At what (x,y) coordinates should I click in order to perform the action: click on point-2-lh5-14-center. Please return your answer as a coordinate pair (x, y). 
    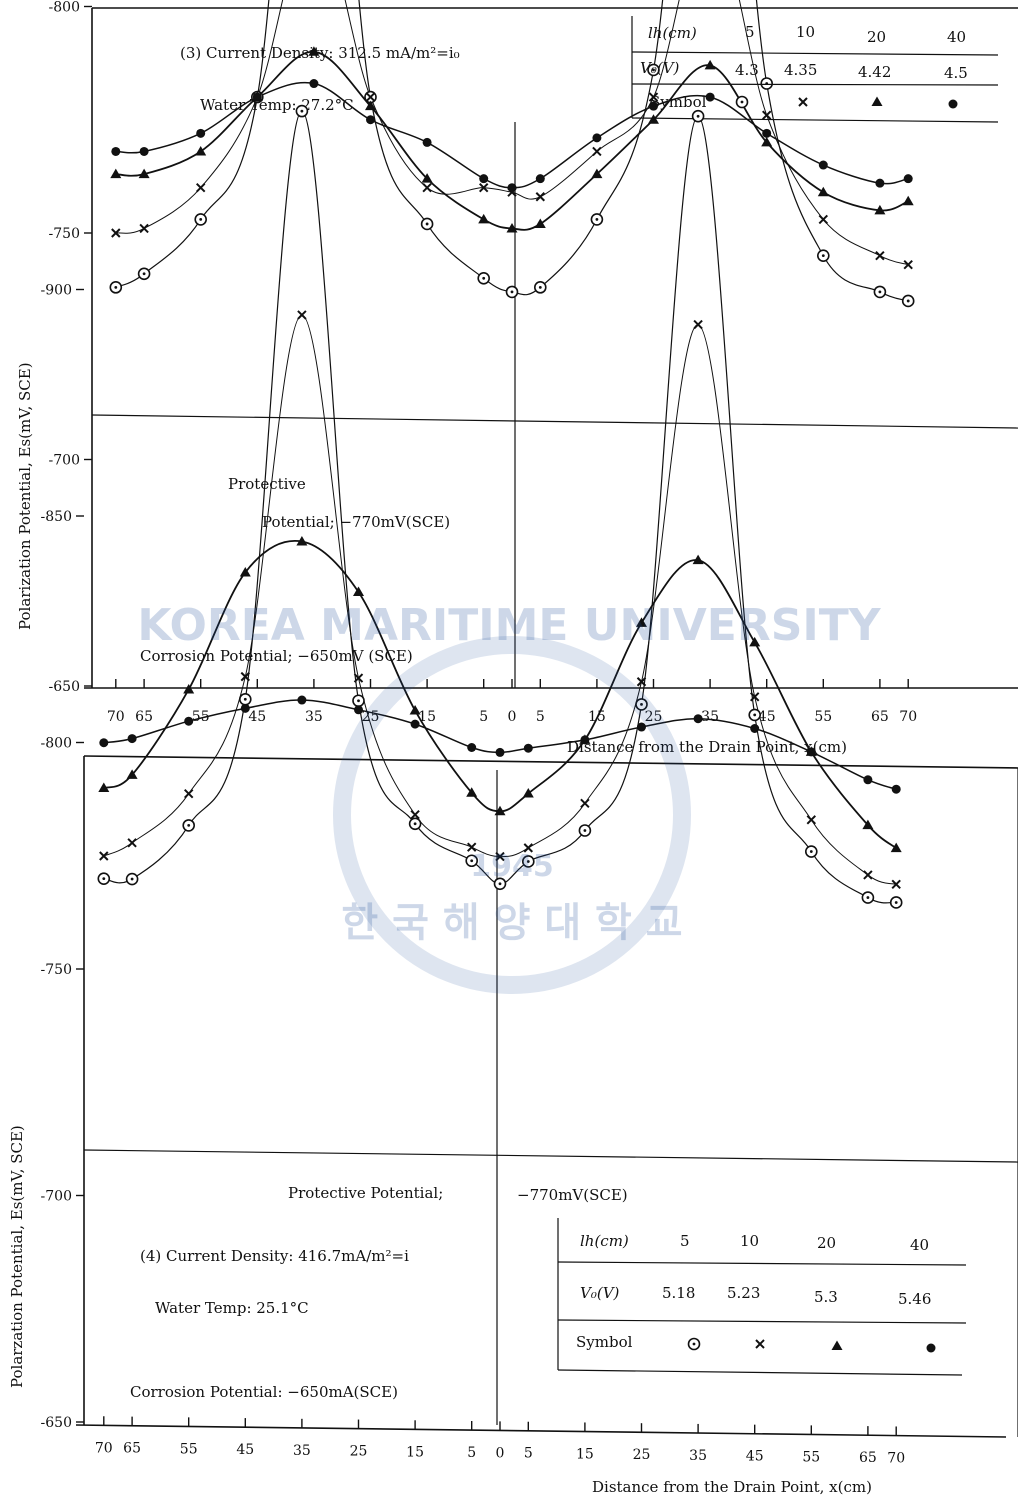
    Looking at the image, I should click on (811, 851).